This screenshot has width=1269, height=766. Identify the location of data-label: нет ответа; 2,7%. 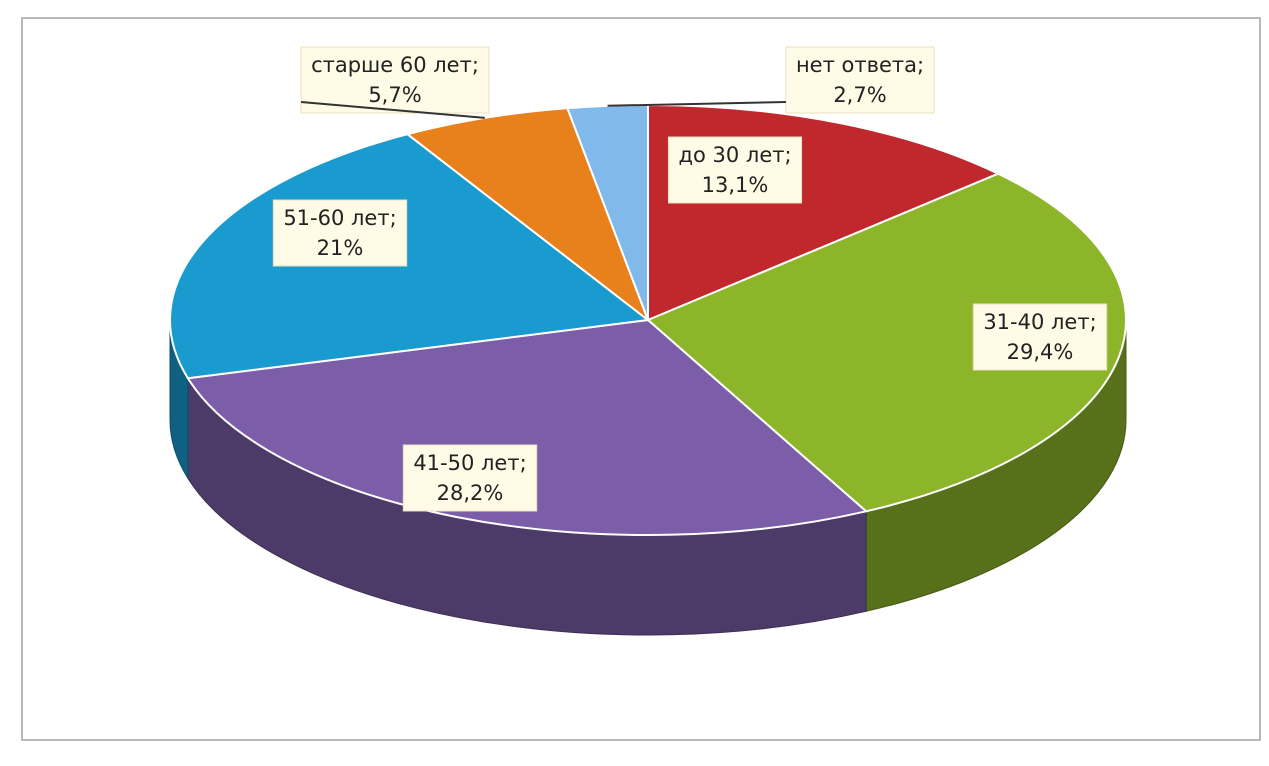
(860, 80).